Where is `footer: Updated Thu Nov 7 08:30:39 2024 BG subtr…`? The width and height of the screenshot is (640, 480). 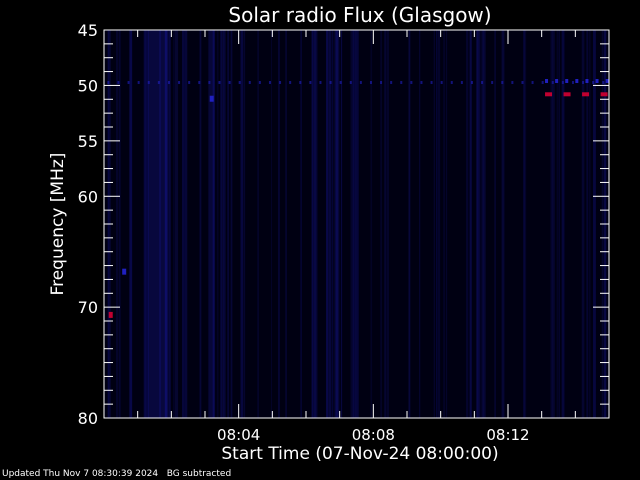 footer: Updated Thu Nov 7 08:30:39 2024 BG subtr… is located at coordinates (116, 474).